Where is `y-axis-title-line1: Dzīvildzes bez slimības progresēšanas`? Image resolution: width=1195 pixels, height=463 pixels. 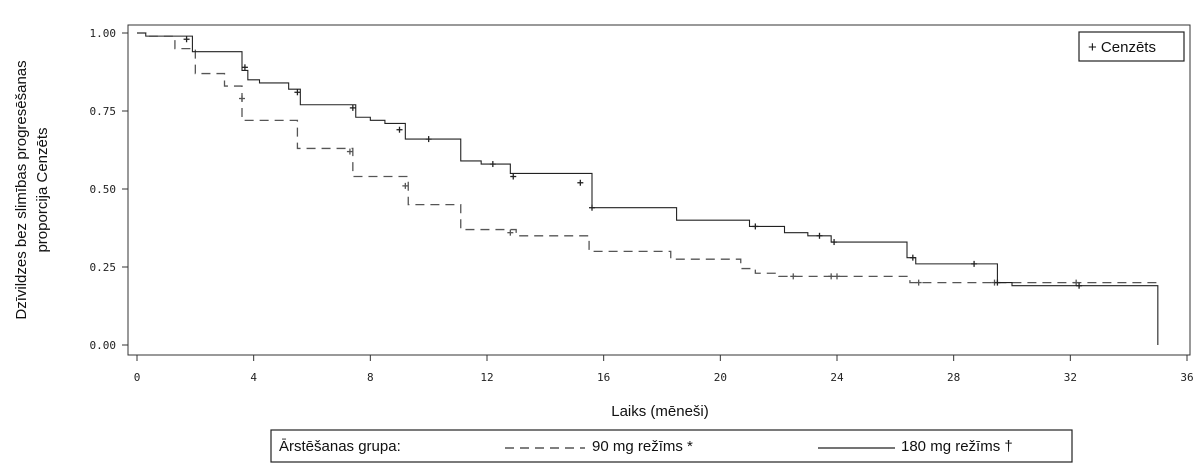 y-axis-title-line1: Dzīvildzes bez slimības progresēšanas is located at coordinates (21, 189).